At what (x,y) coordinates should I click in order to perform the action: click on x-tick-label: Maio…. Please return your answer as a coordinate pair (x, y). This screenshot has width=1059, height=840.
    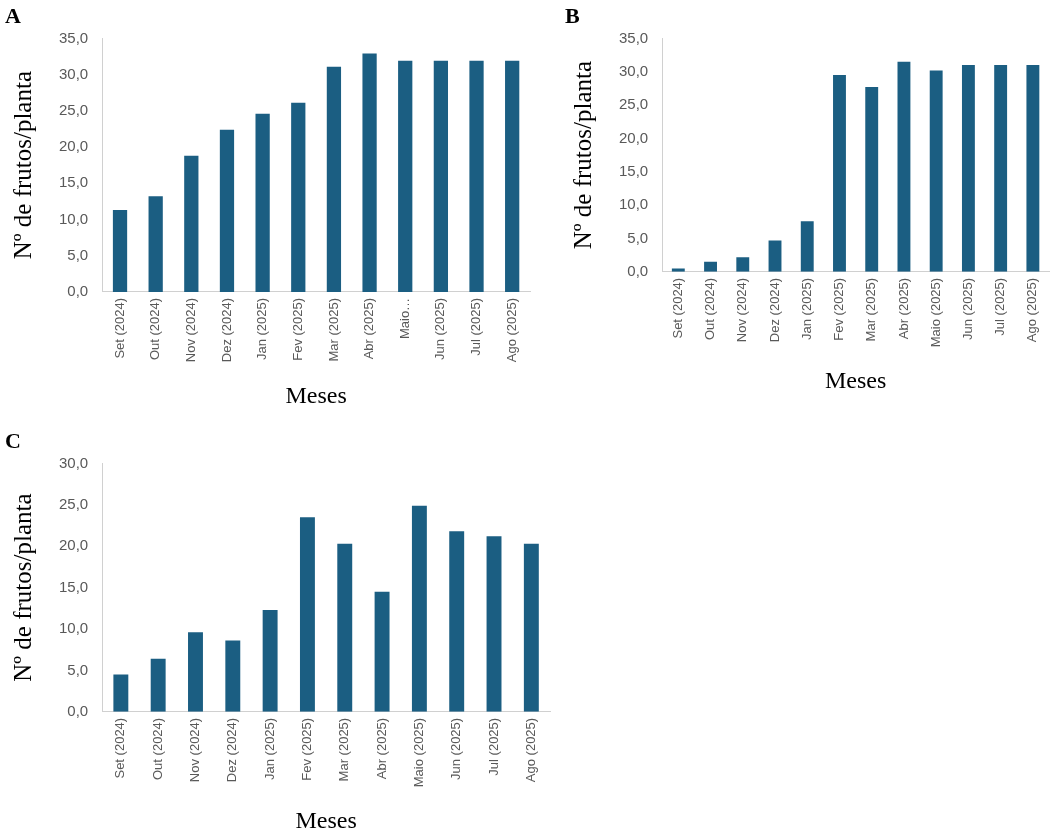
    Looking at the image, I should click on (404, 318).